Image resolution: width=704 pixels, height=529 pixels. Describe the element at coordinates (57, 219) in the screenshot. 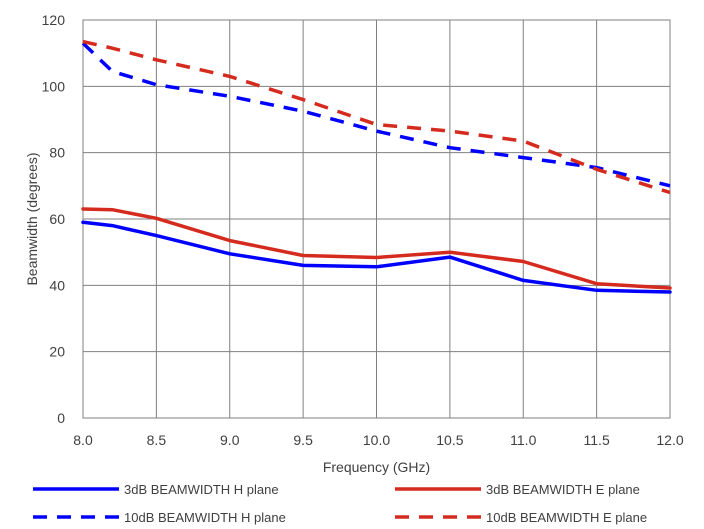

I see `y-tick-label: 60` at that location.